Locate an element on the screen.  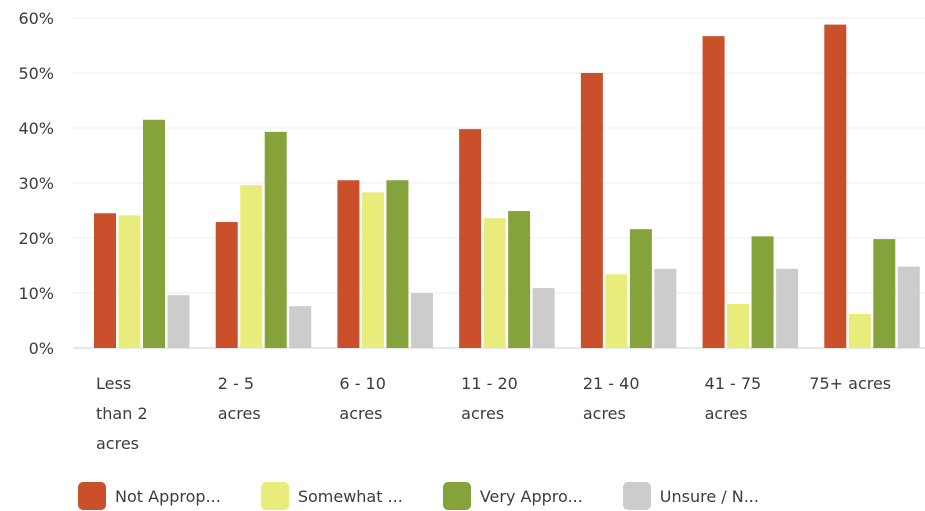
x-category-label: 75+ acres is located at coordinates (850, 383).